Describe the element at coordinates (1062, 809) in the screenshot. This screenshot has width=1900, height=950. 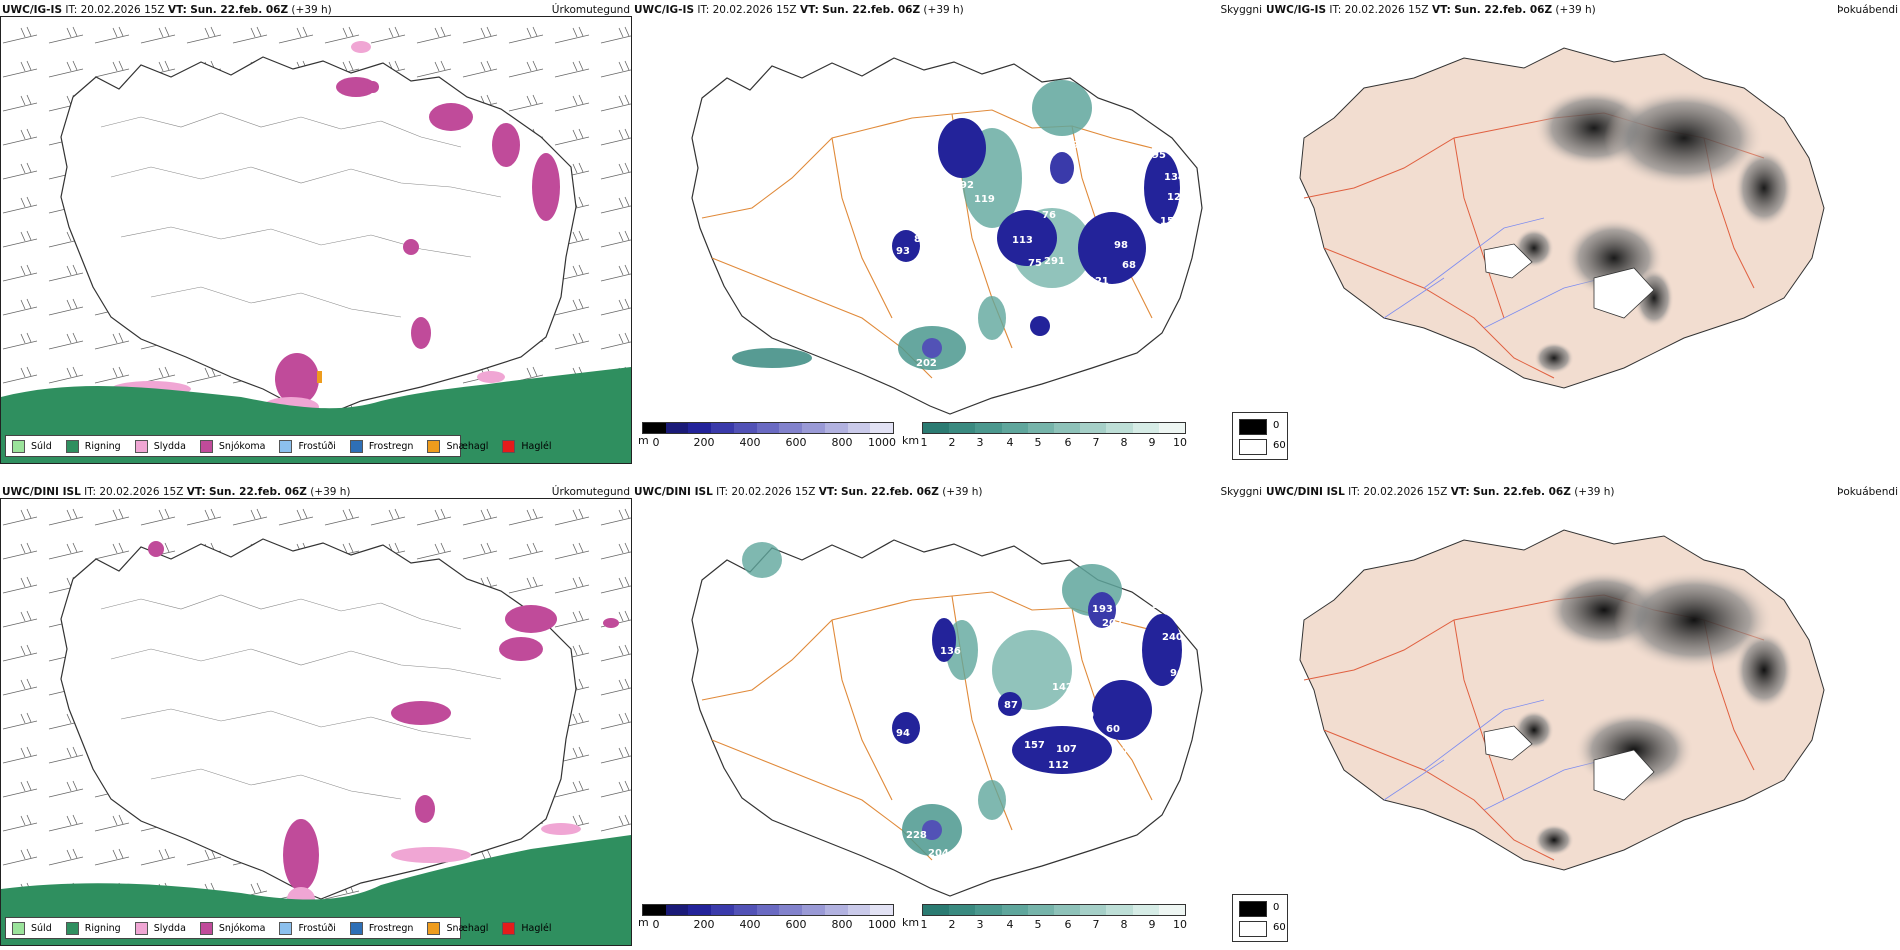
I see `cloud-base-value: 147` at that location.